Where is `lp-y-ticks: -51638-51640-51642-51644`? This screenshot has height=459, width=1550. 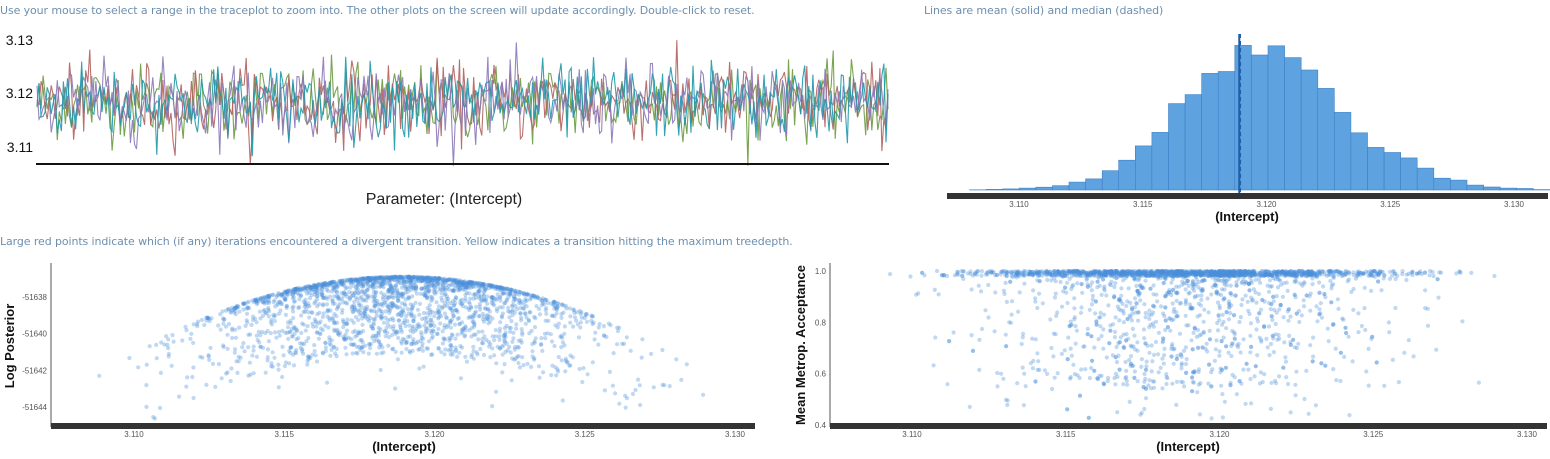
lp-y-ticks: -51638-51640-51642-51644 is located at coordinates (34, 352).